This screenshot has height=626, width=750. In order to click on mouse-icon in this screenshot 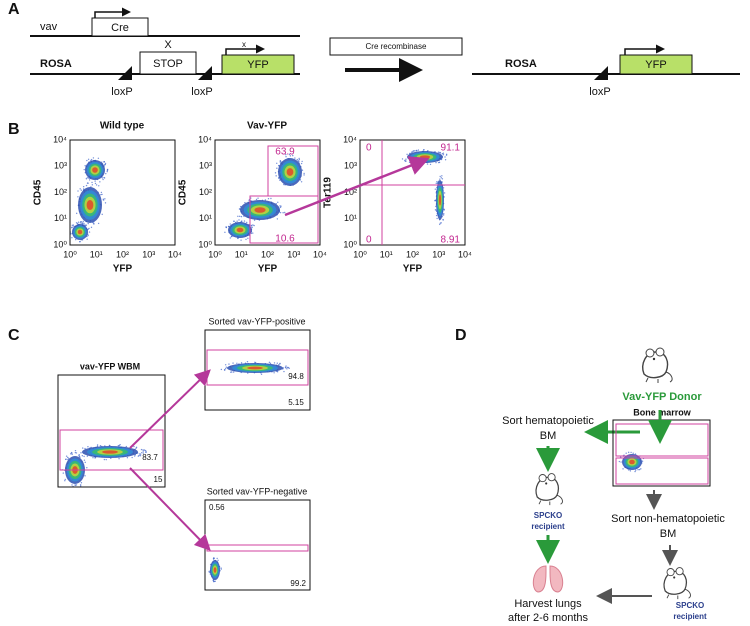, I will do `click(657, 365)`.